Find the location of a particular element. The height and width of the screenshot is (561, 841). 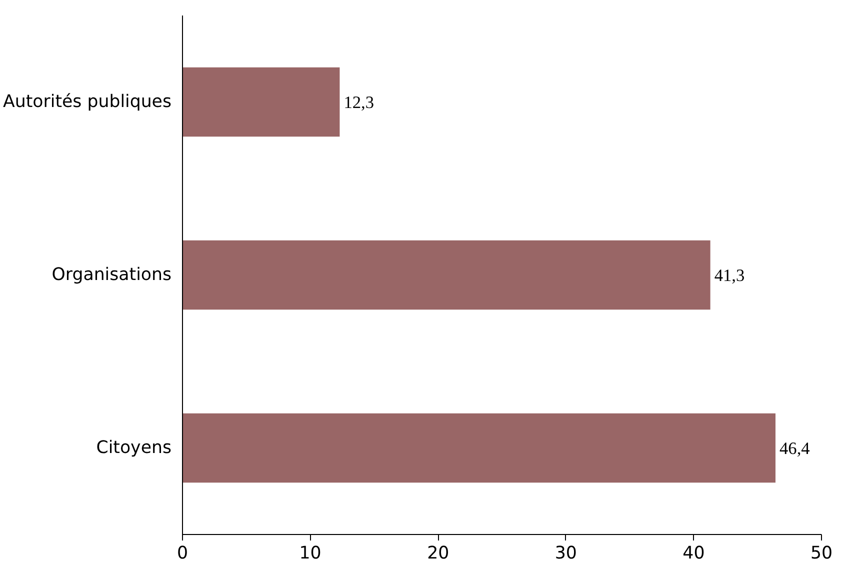

x-tick-label: 40 is located at coordinates (693, 552).